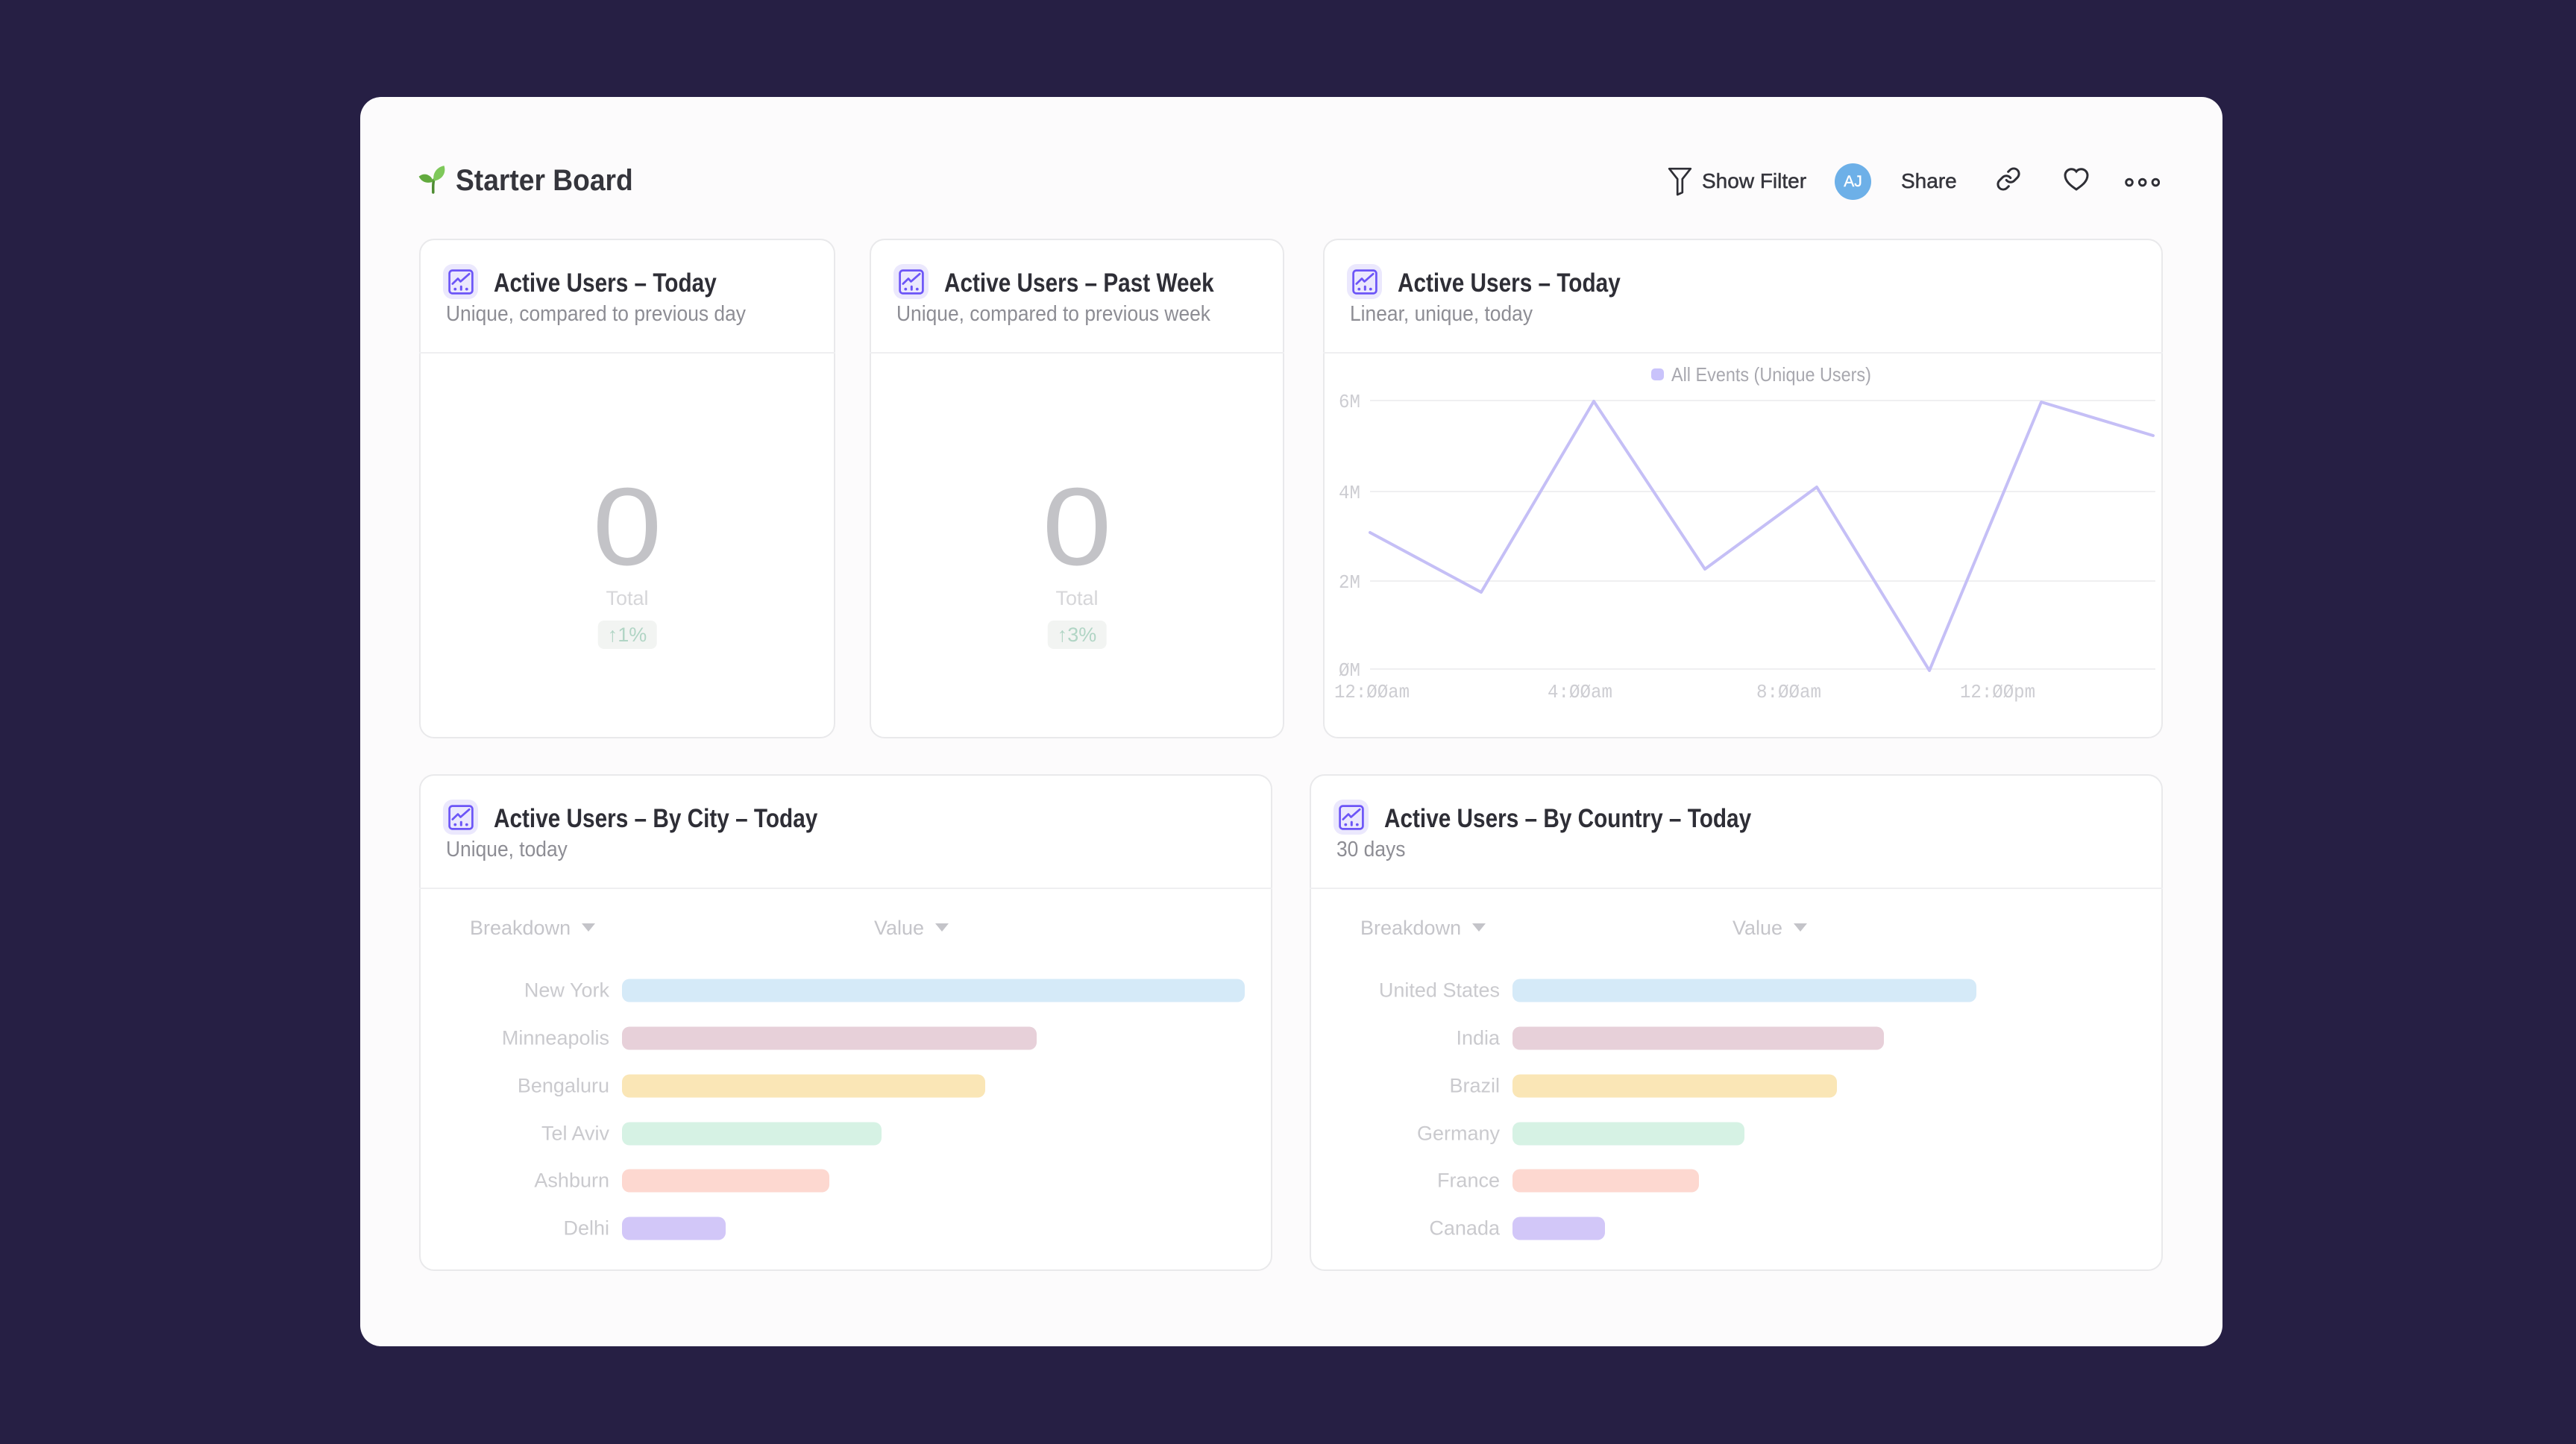 The image size is (2576, 1444). What do you see at coordinates (1580, 692) in the screenshot?
I see `svg-text: 4:ØØam` at bounding box center [1580, 692].